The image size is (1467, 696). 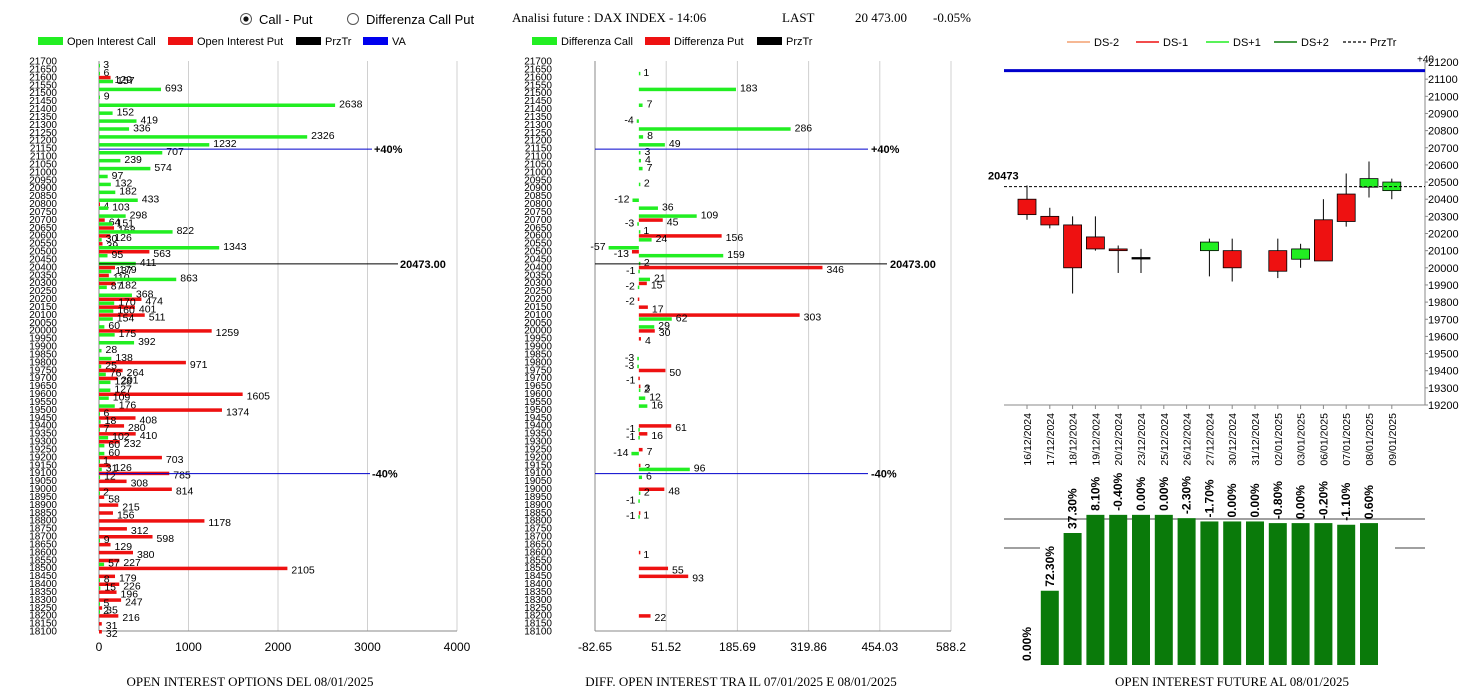 What do you see at coordinates (538, 188) in the screenshot?
I see `y-tick-label: 20900` at bounding box center [538, 188].